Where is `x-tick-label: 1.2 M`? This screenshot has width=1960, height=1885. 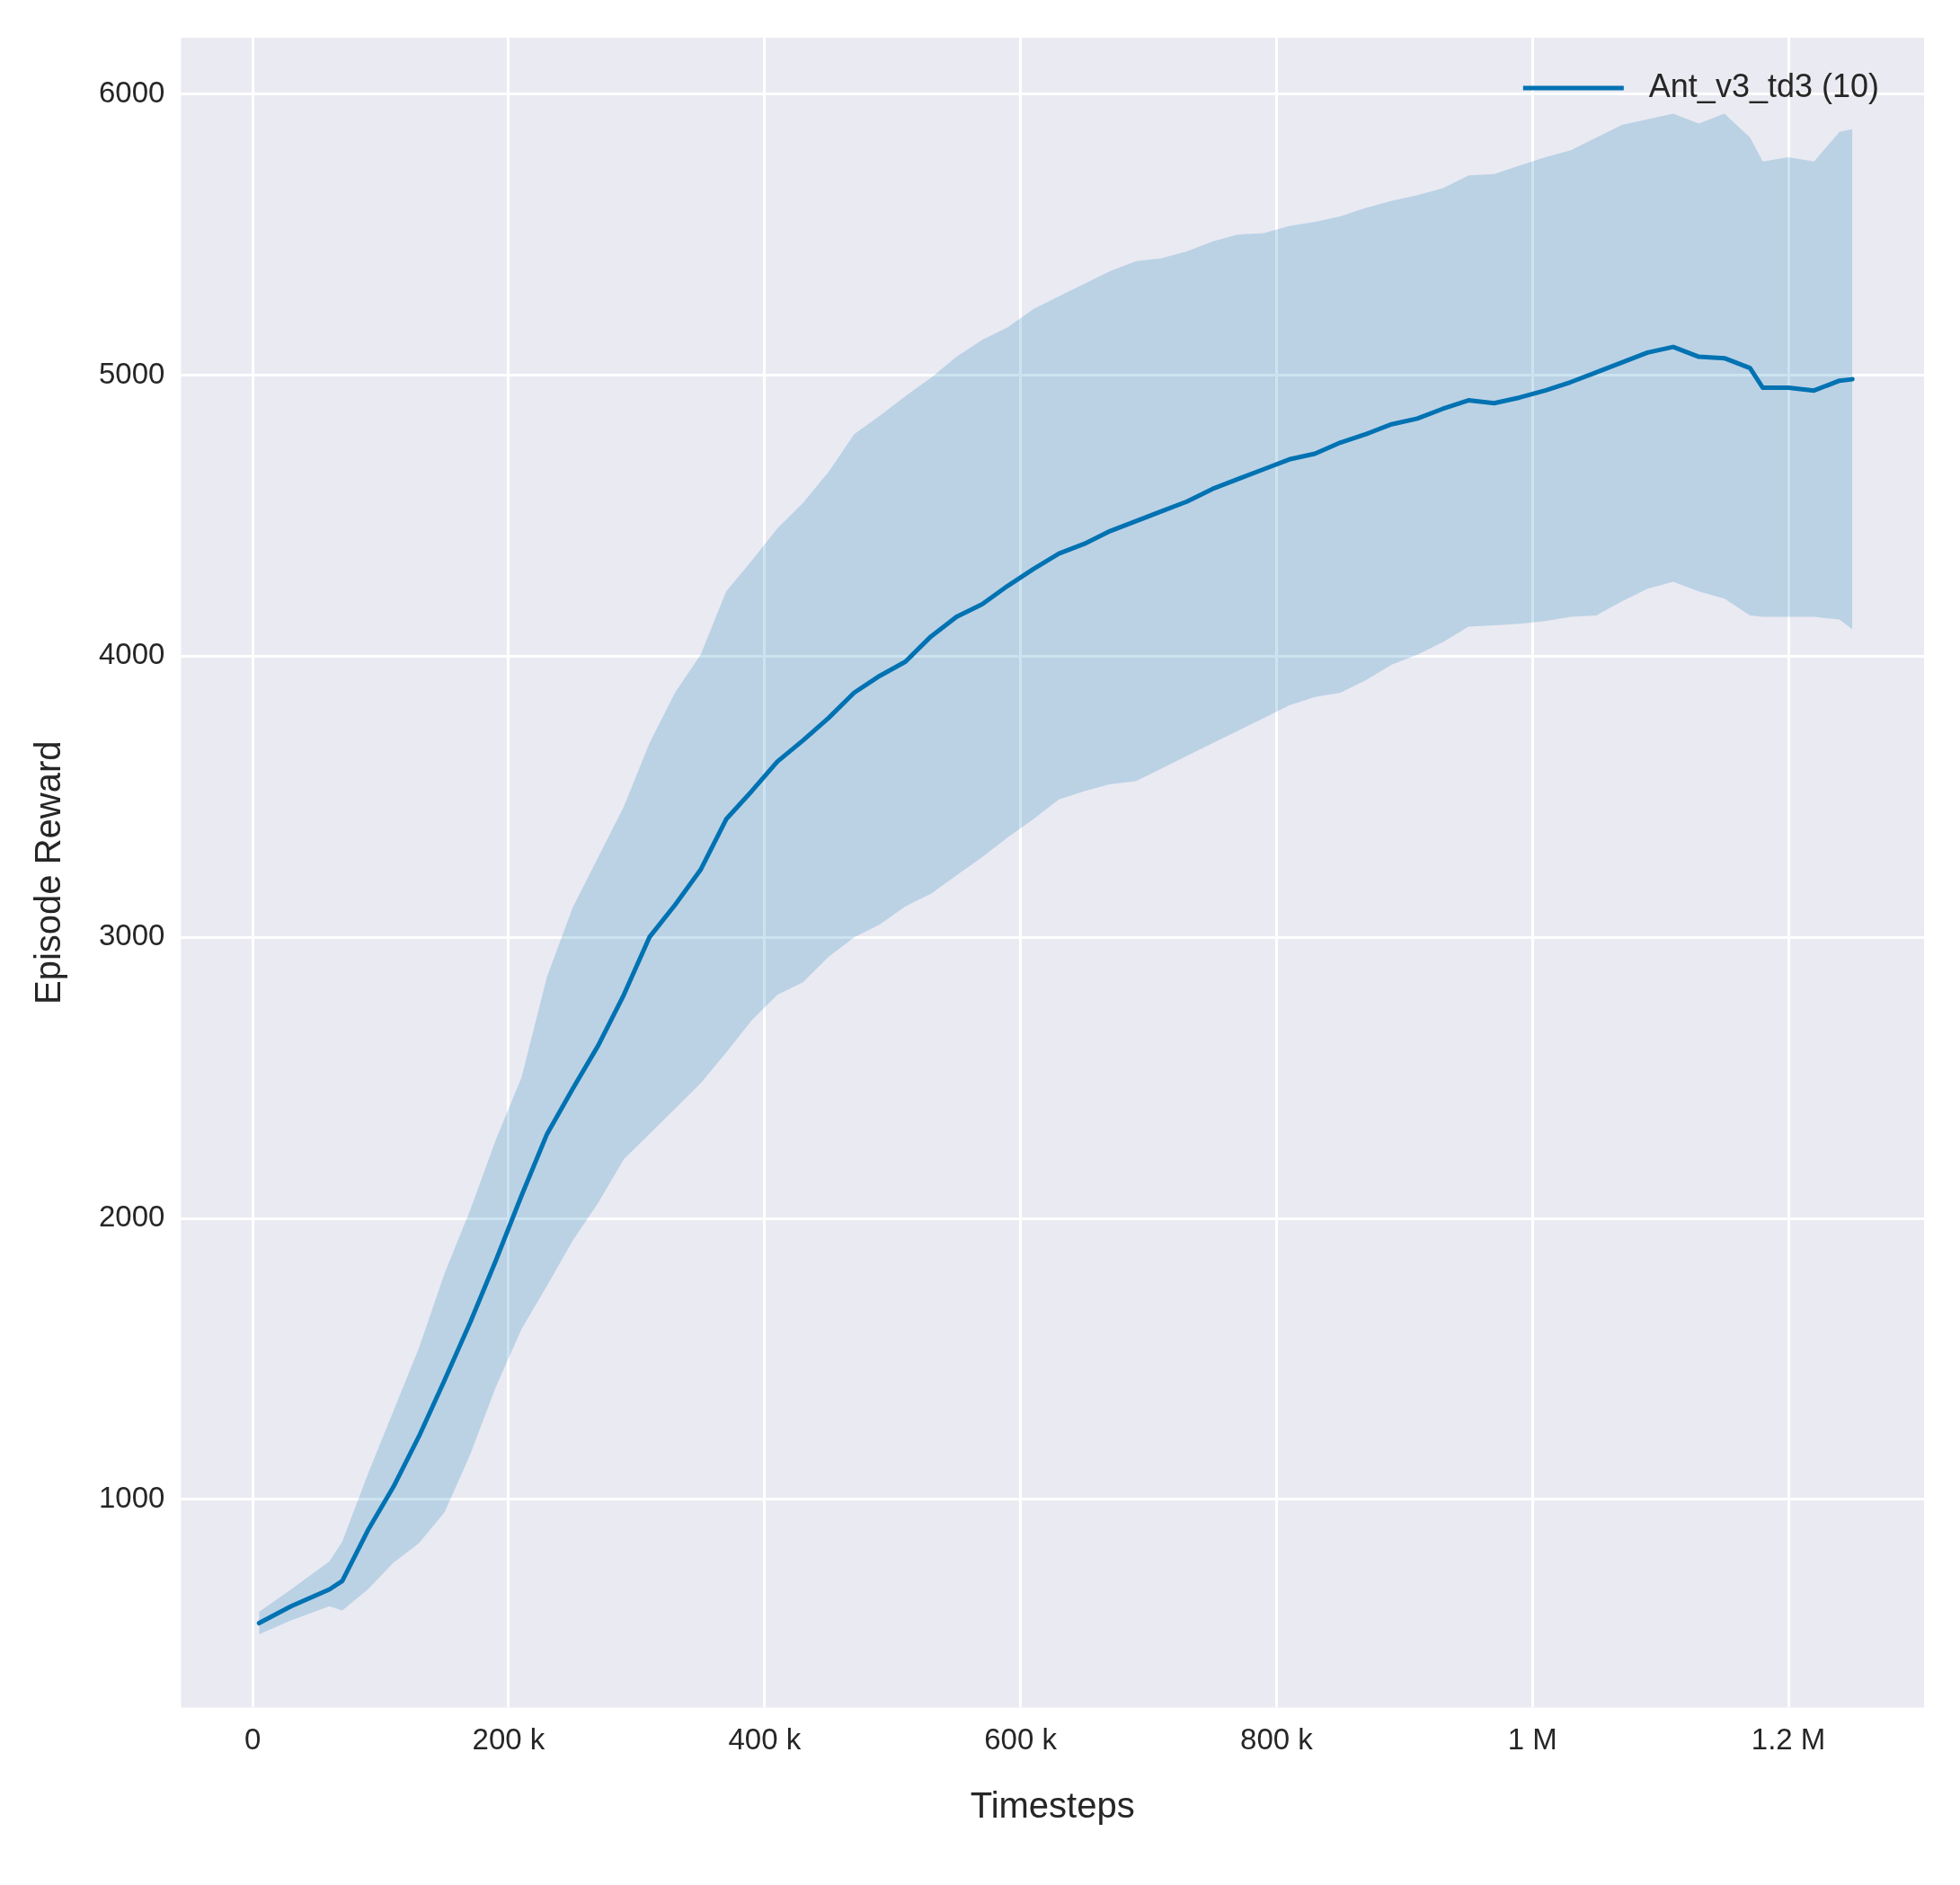
x-tick-label: 1.2 M is located at coordinates (1789, 1739).